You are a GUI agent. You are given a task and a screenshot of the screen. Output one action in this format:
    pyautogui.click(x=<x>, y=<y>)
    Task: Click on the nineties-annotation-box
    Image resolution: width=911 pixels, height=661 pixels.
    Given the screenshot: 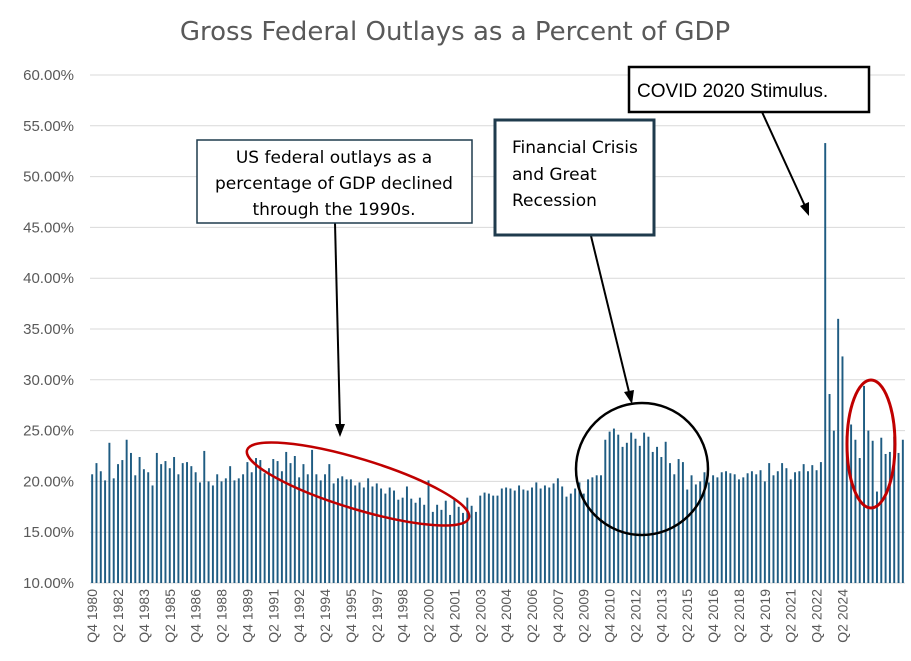 What is the action you would take?
    pyautogui.click(x=334, y=181)
    